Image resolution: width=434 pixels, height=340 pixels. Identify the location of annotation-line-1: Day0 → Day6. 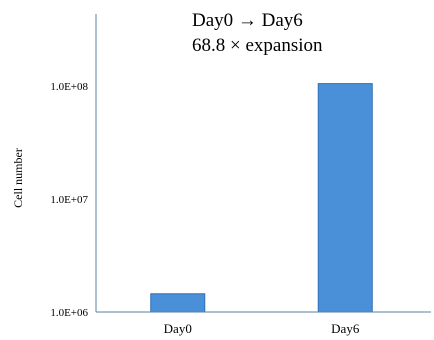
(247, 20).